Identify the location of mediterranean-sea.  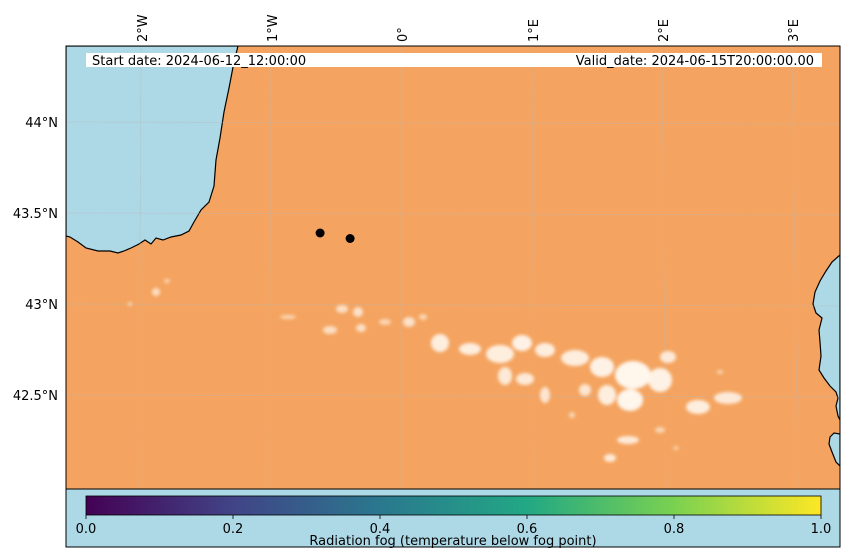
(826, 337).